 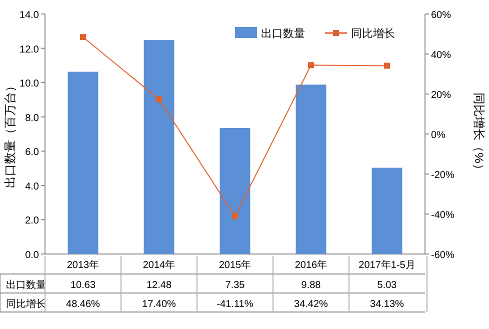 What do you see at coordinates (387, 265) in the screenshot?
I see `x-tick-label: 2017年1-5月` at bounding box center [387, 265].